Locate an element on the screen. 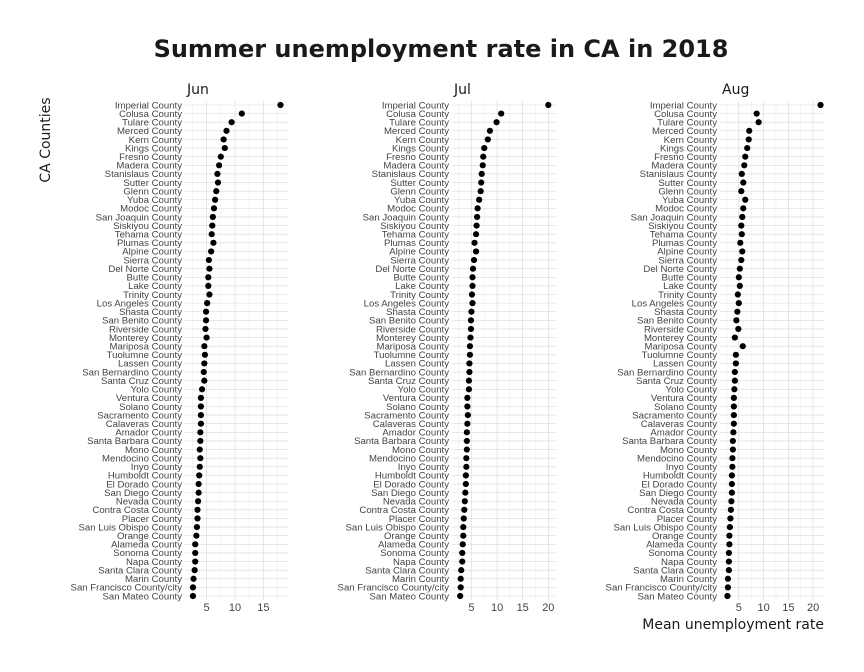 The width and height of the screenshot is (864, 672). county-label: Sacramento County is located at coordinates (674, 415).